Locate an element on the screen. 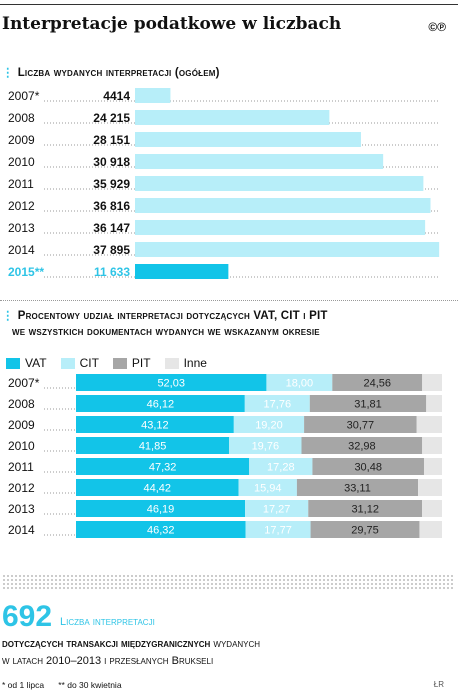 This screenshot has height=698, width=458. chart1-category-label: 2008 is located at coordinates (21, 118).